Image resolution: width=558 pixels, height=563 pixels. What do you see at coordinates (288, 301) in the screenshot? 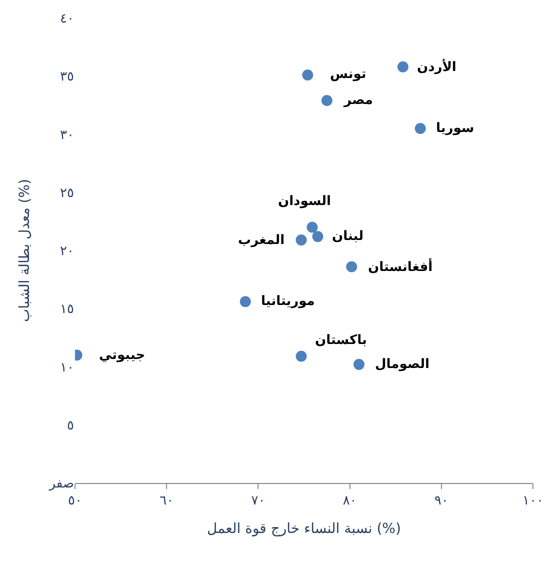
I see `annotation: موريتانيا` at bounding box center [288, 301].